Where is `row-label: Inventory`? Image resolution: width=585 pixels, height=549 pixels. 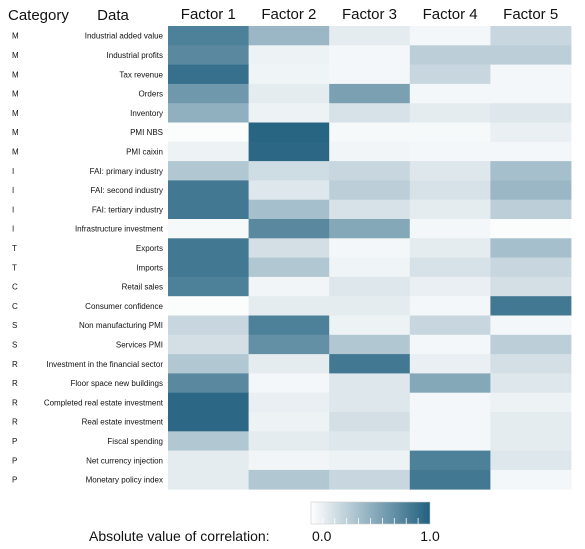
row-label: Inventory is located at coordinates (146, 113).